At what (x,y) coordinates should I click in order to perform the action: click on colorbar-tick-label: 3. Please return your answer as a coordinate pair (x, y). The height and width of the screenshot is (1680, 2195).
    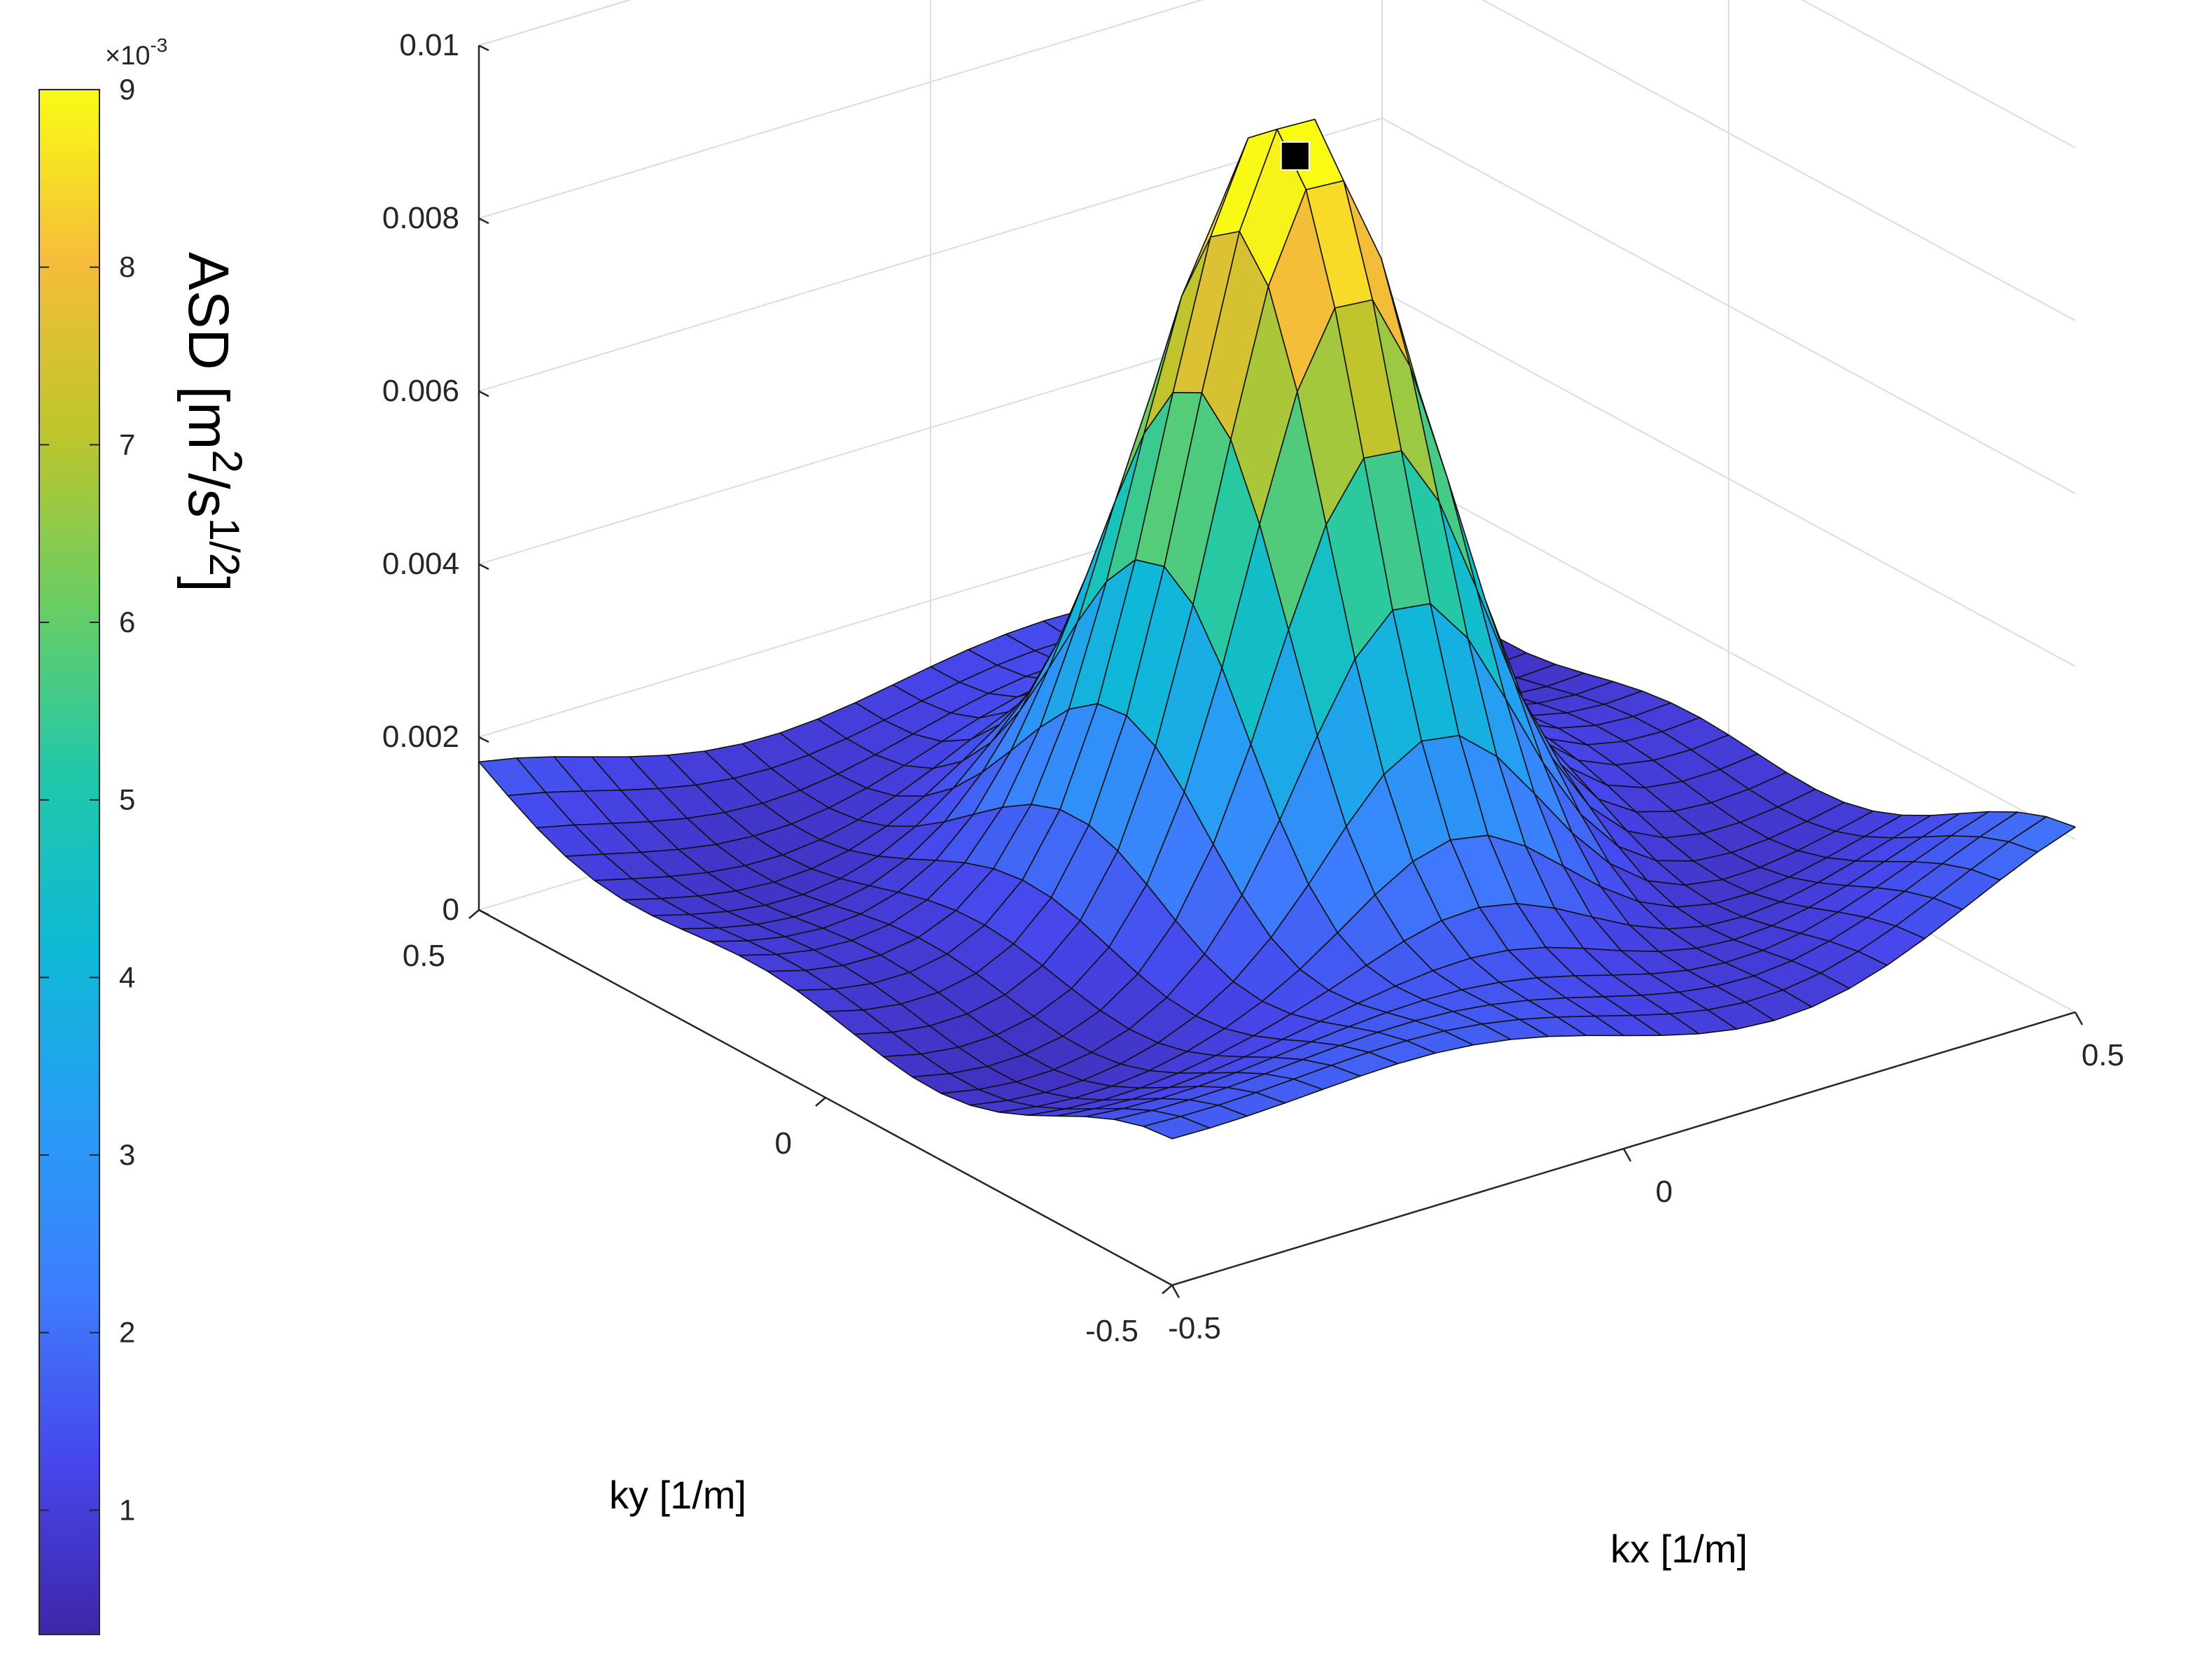
    Looking at the image, I should click on (127, 1154).